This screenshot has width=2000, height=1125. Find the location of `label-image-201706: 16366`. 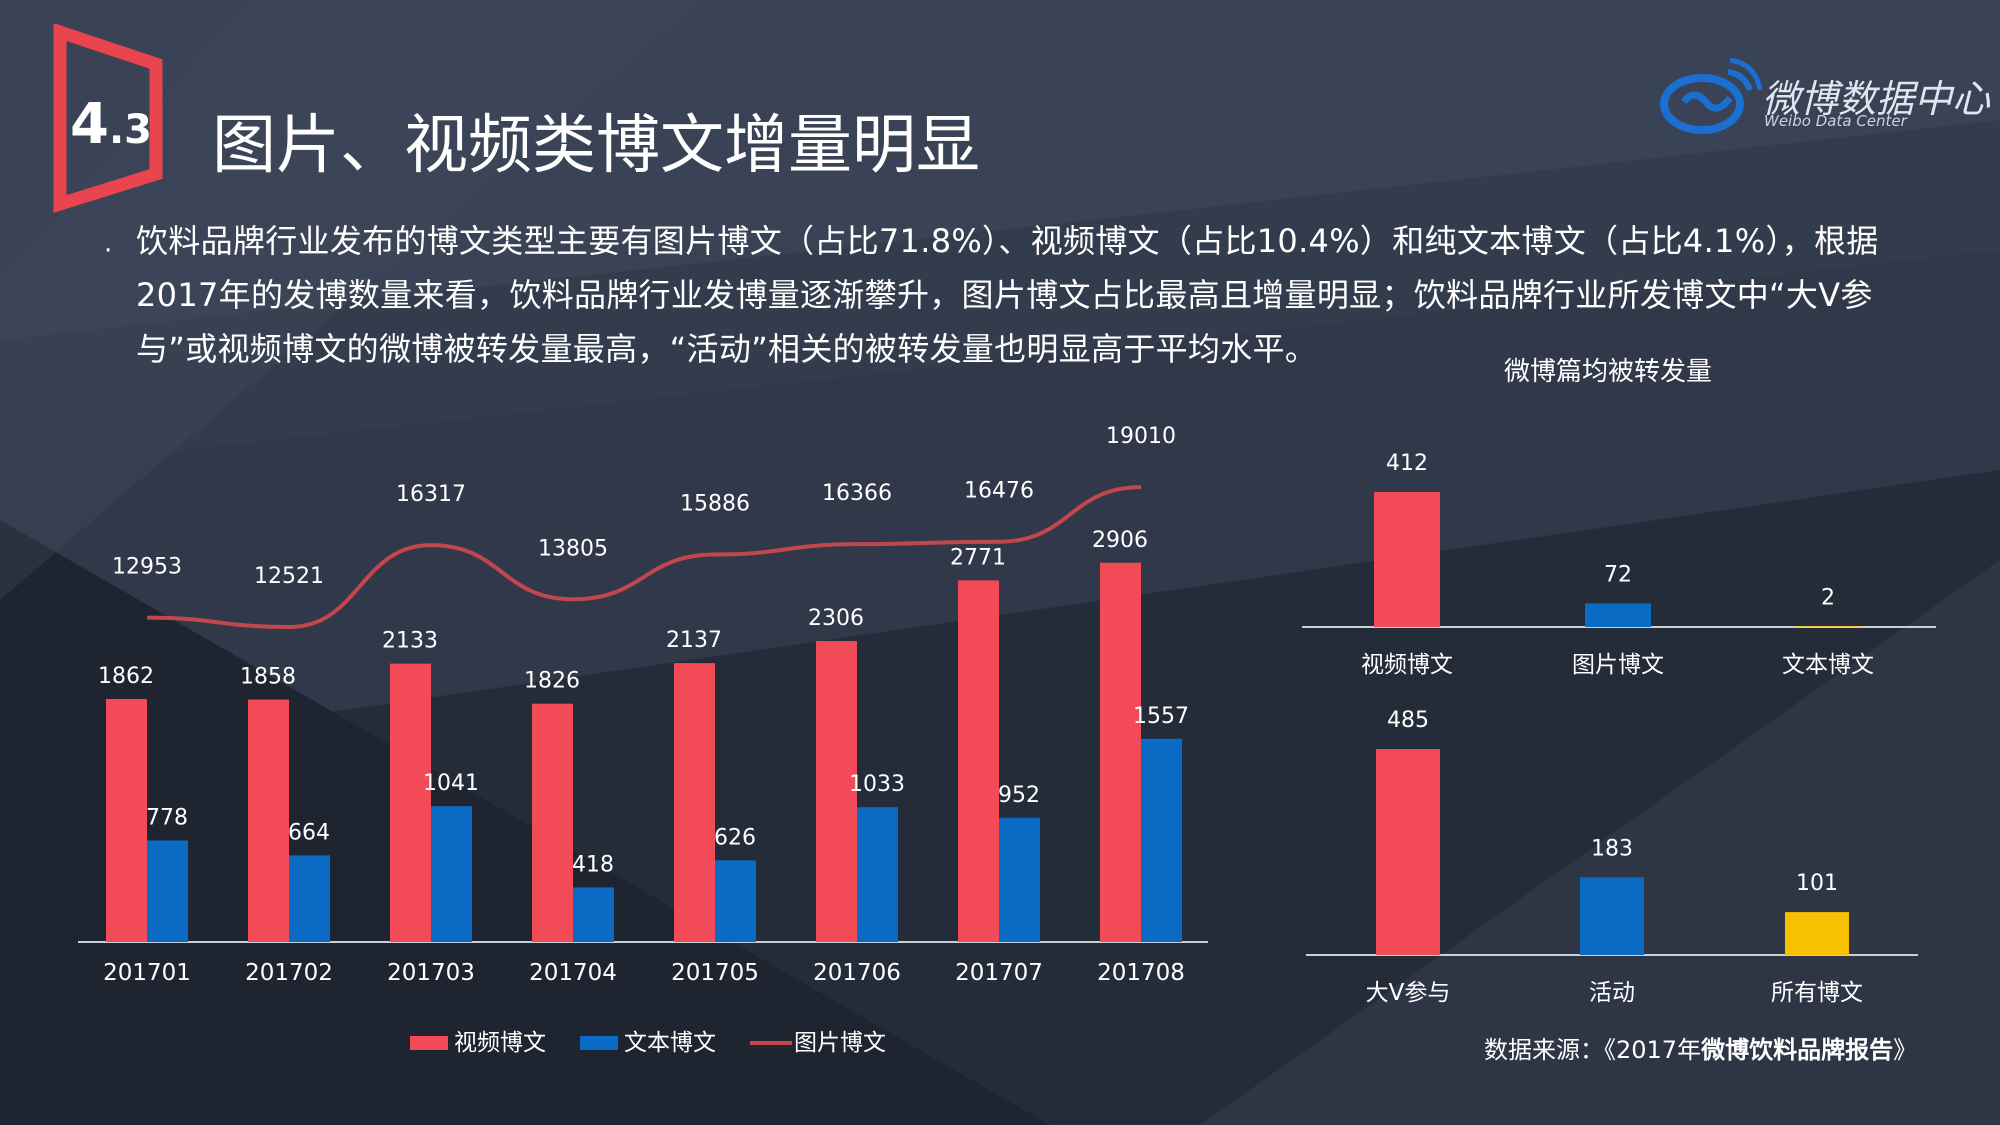

label-image-201706: 16366 is located at coordinates (857, 493).